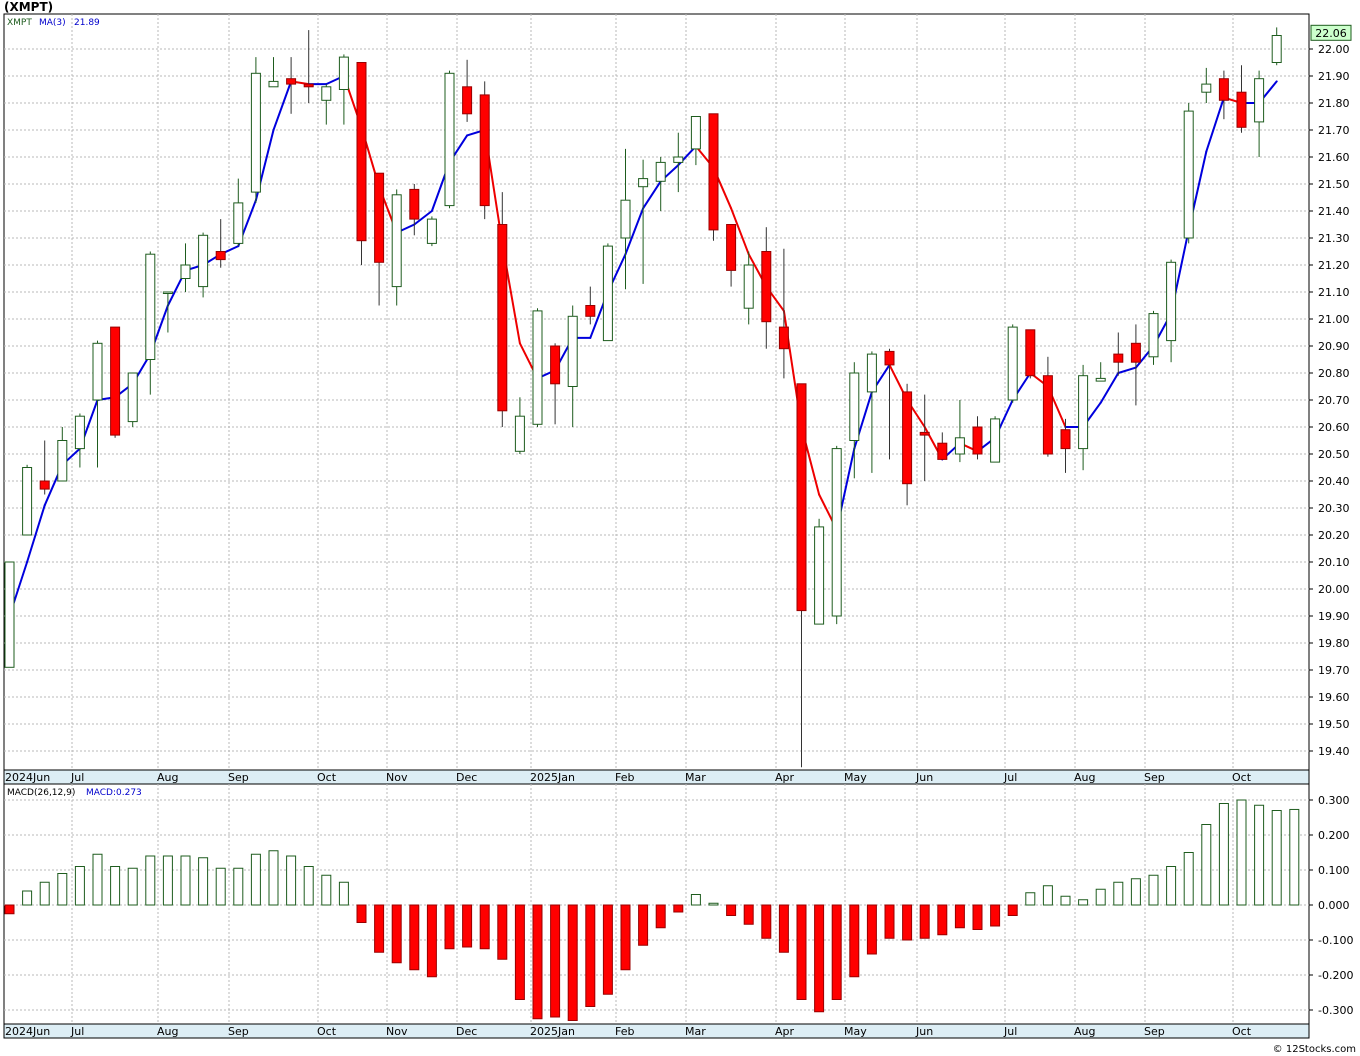 The height and width of the screenshot is (1056, 1360). I want to click on price-y-tick-label: 20.50, so click(1334, 454).